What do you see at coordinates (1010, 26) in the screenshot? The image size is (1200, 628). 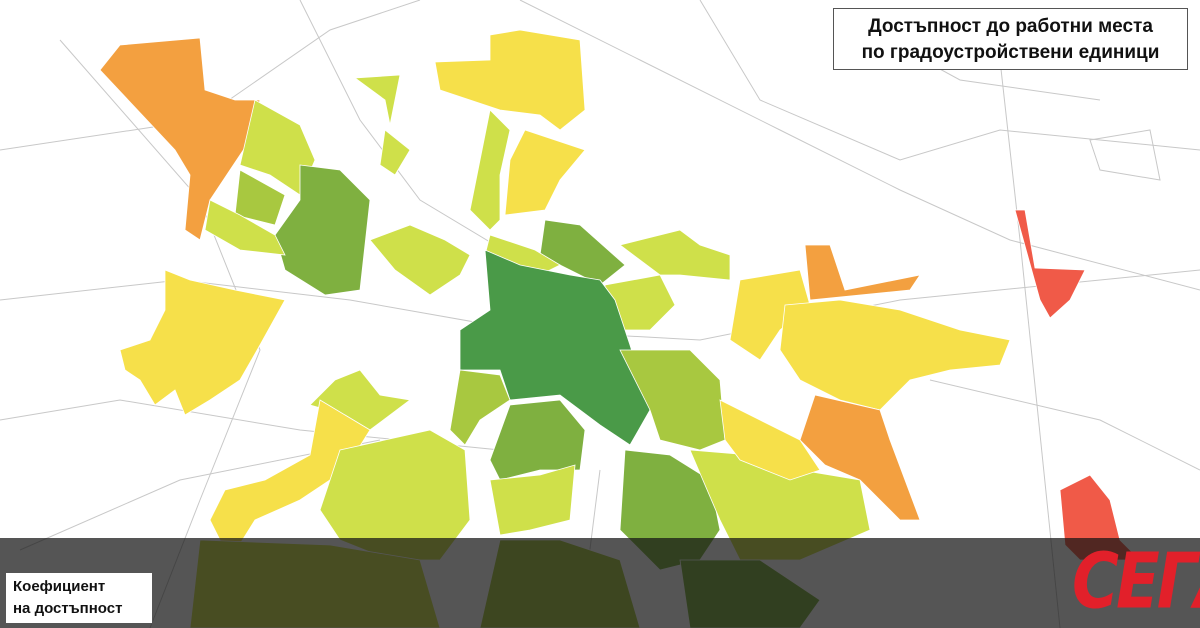 I see `title-line: Достъпност до работни места` at bounding box center [1010, 26].